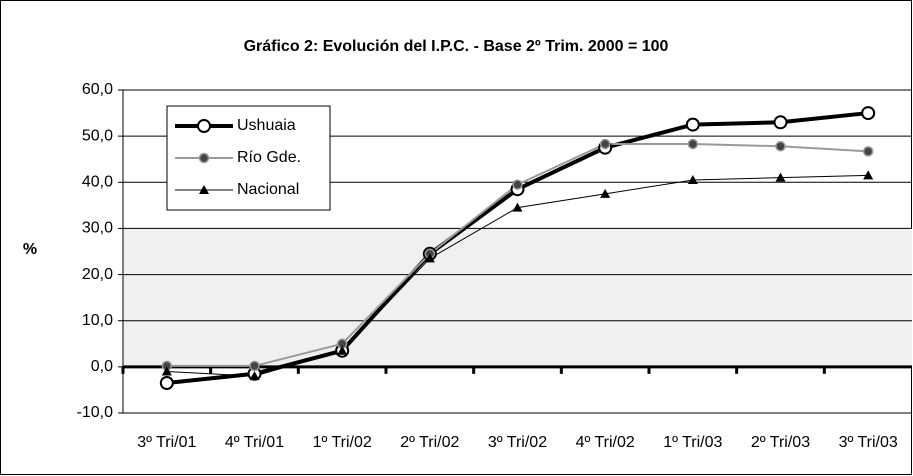 The image size is (913, 476). What do you see at coordinates (97, 135) in the screenshot?
I see `y-tick-label: 50,0` at bounding box center [97, 135].